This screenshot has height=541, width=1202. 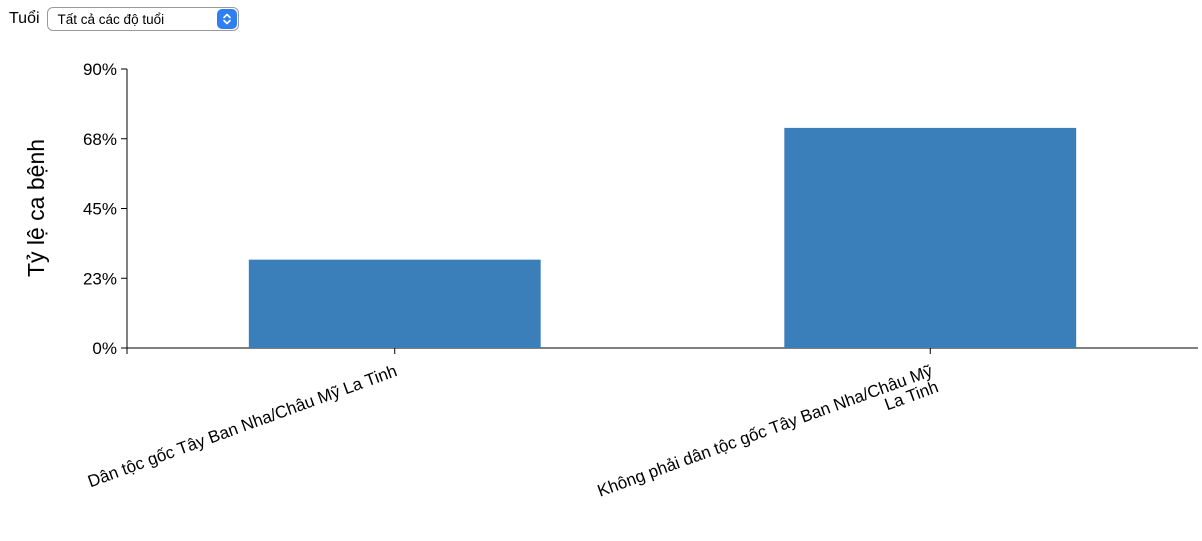 I want to click on x-tick-label-line: Dân tộc gốc Tây Ban Nha/Châu Mỹ La Tinh, so click(x=242, y=426).